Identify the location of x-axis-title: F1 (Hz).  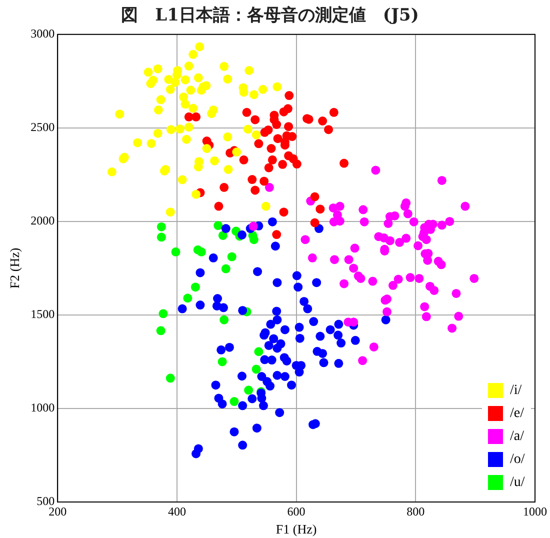
(296, 529).